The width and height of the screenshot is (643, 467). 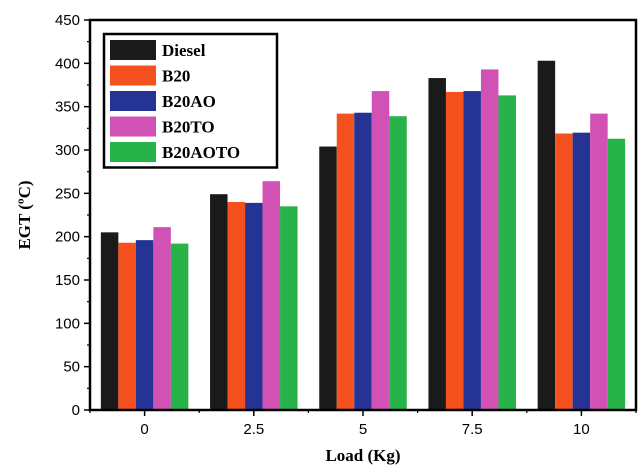 What do you see at coordinates (67, 280) in the screenshot?
I see `y-tick-label: 150` at bounding box center [67, 280].